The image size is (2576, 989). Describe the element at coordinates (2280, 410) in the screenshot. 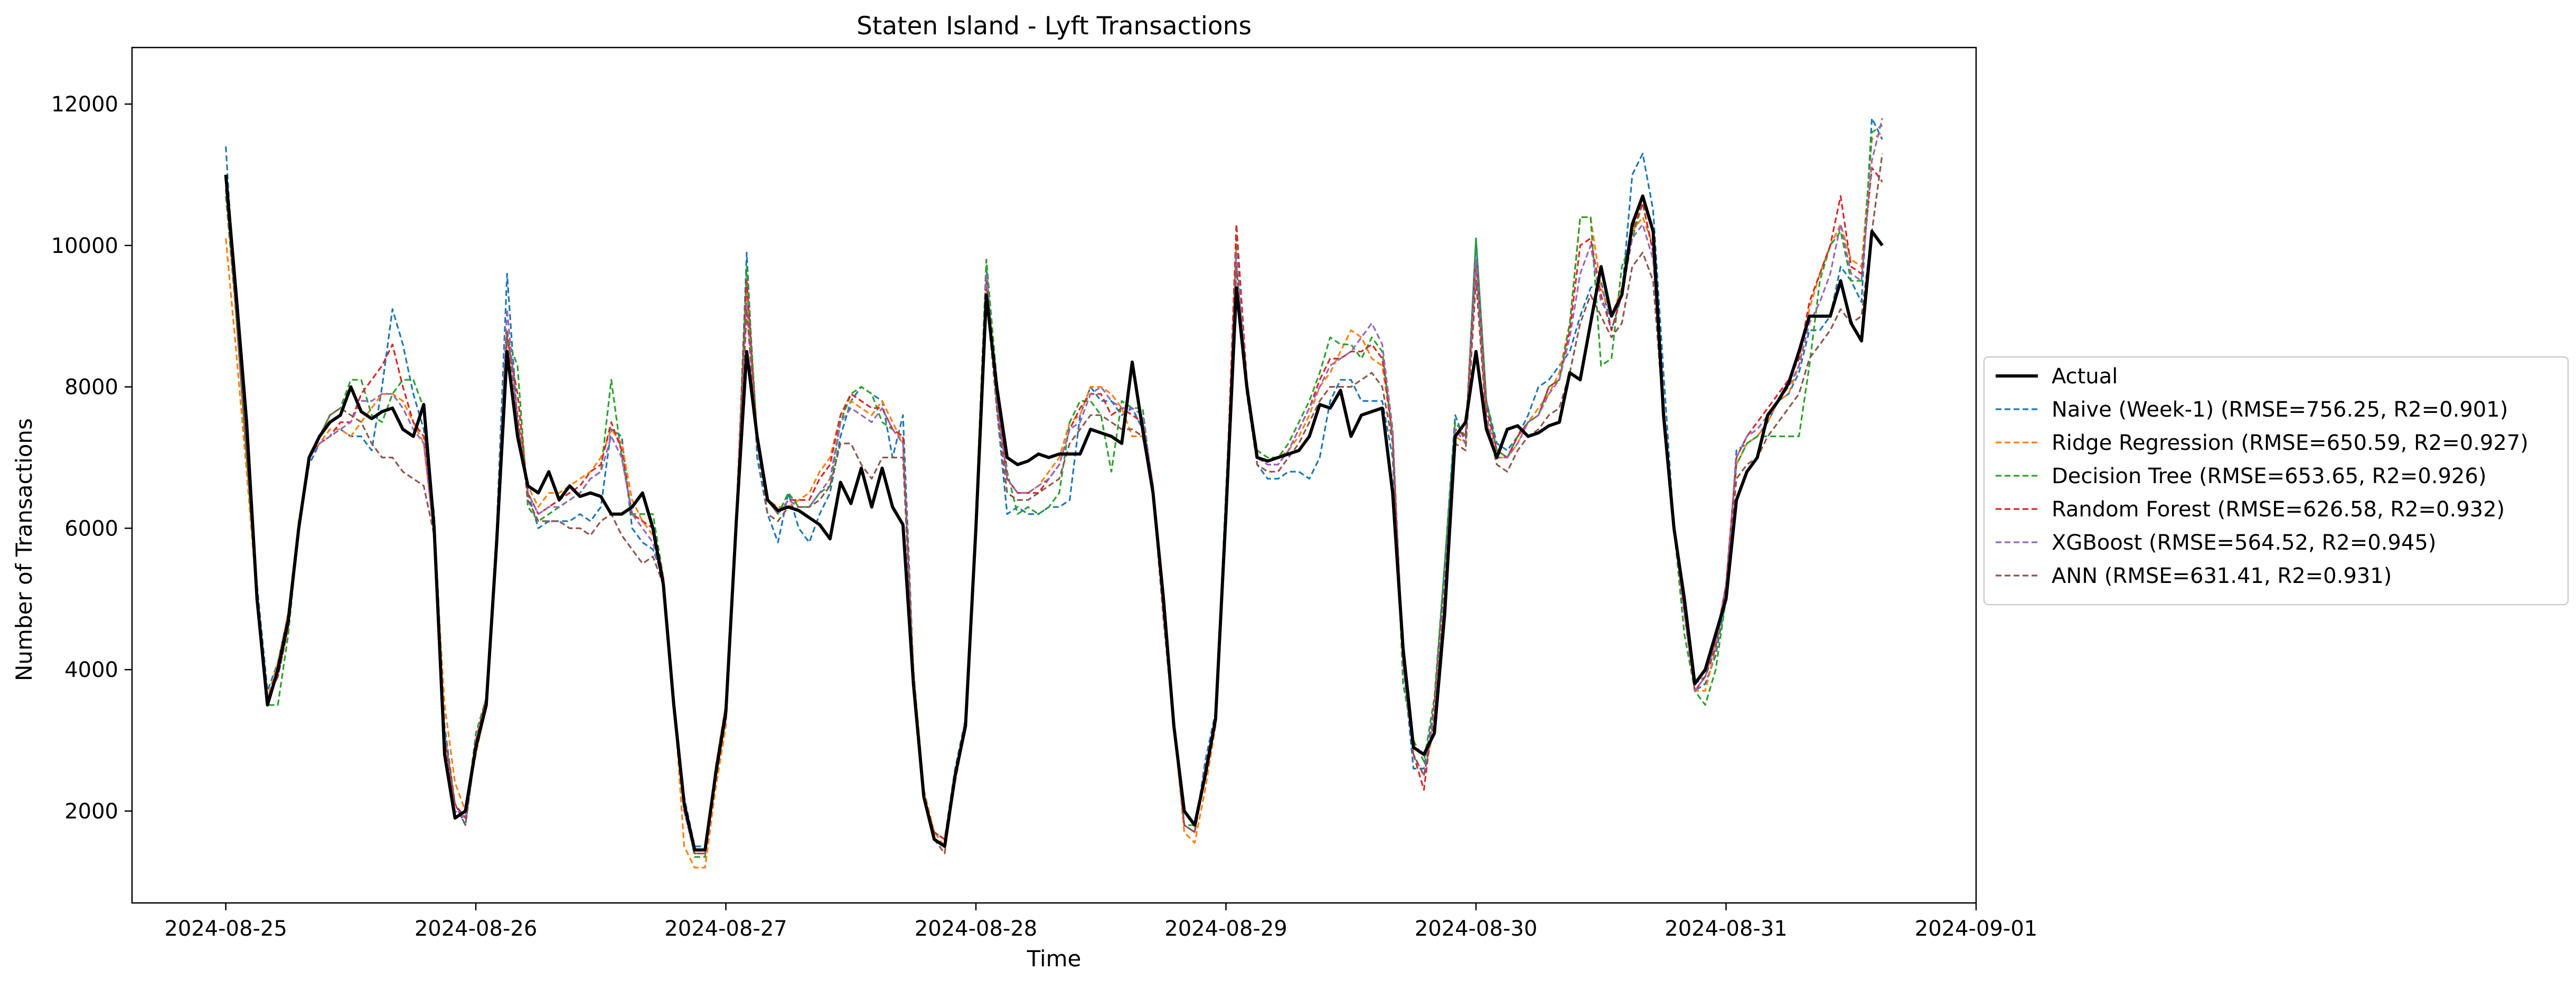

I see `legend-label-1: Naive (Week-1) (RMSE=756.25, R2=0.901)` at that location.